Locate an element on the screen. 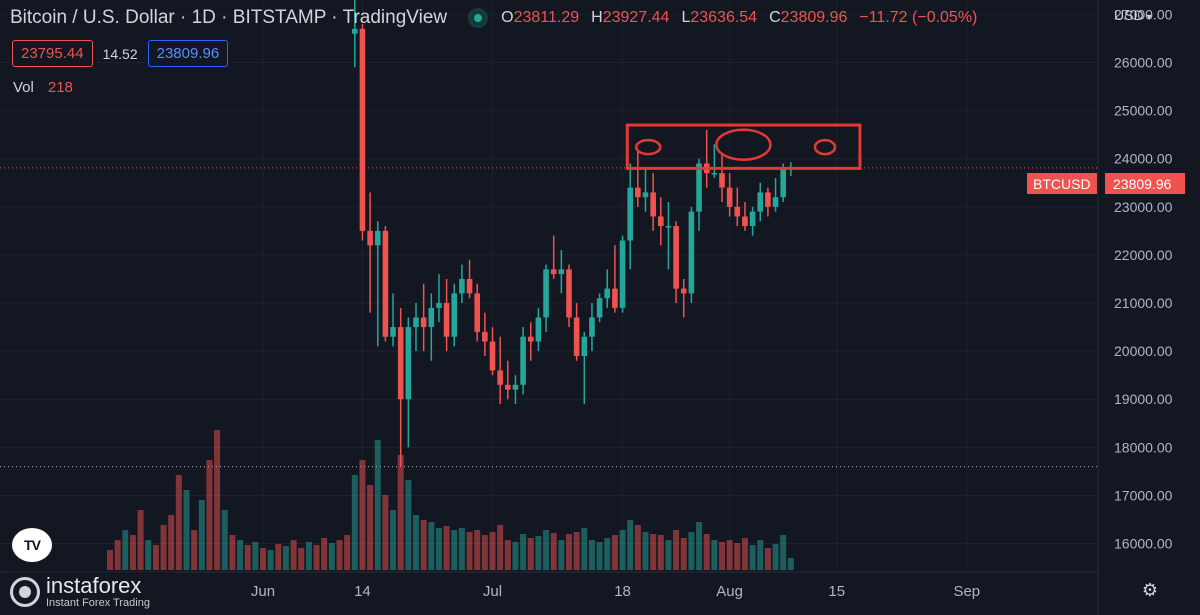 The height and width of the screenshot is (615, 1200). last-price-tag: 23809.96 is located at coordinates (1145, 183).